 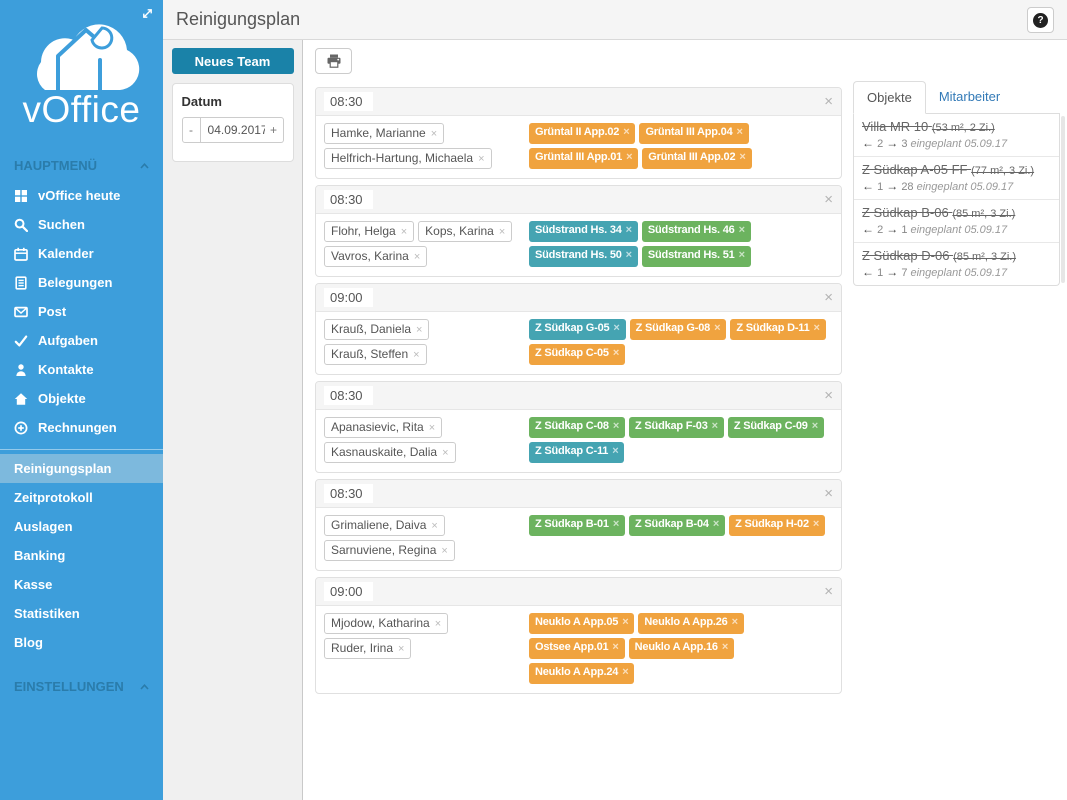 What do you see at coordinates (147, 13) in the screenshot?
I see `expand-icon` at bounding box center [147, 13].